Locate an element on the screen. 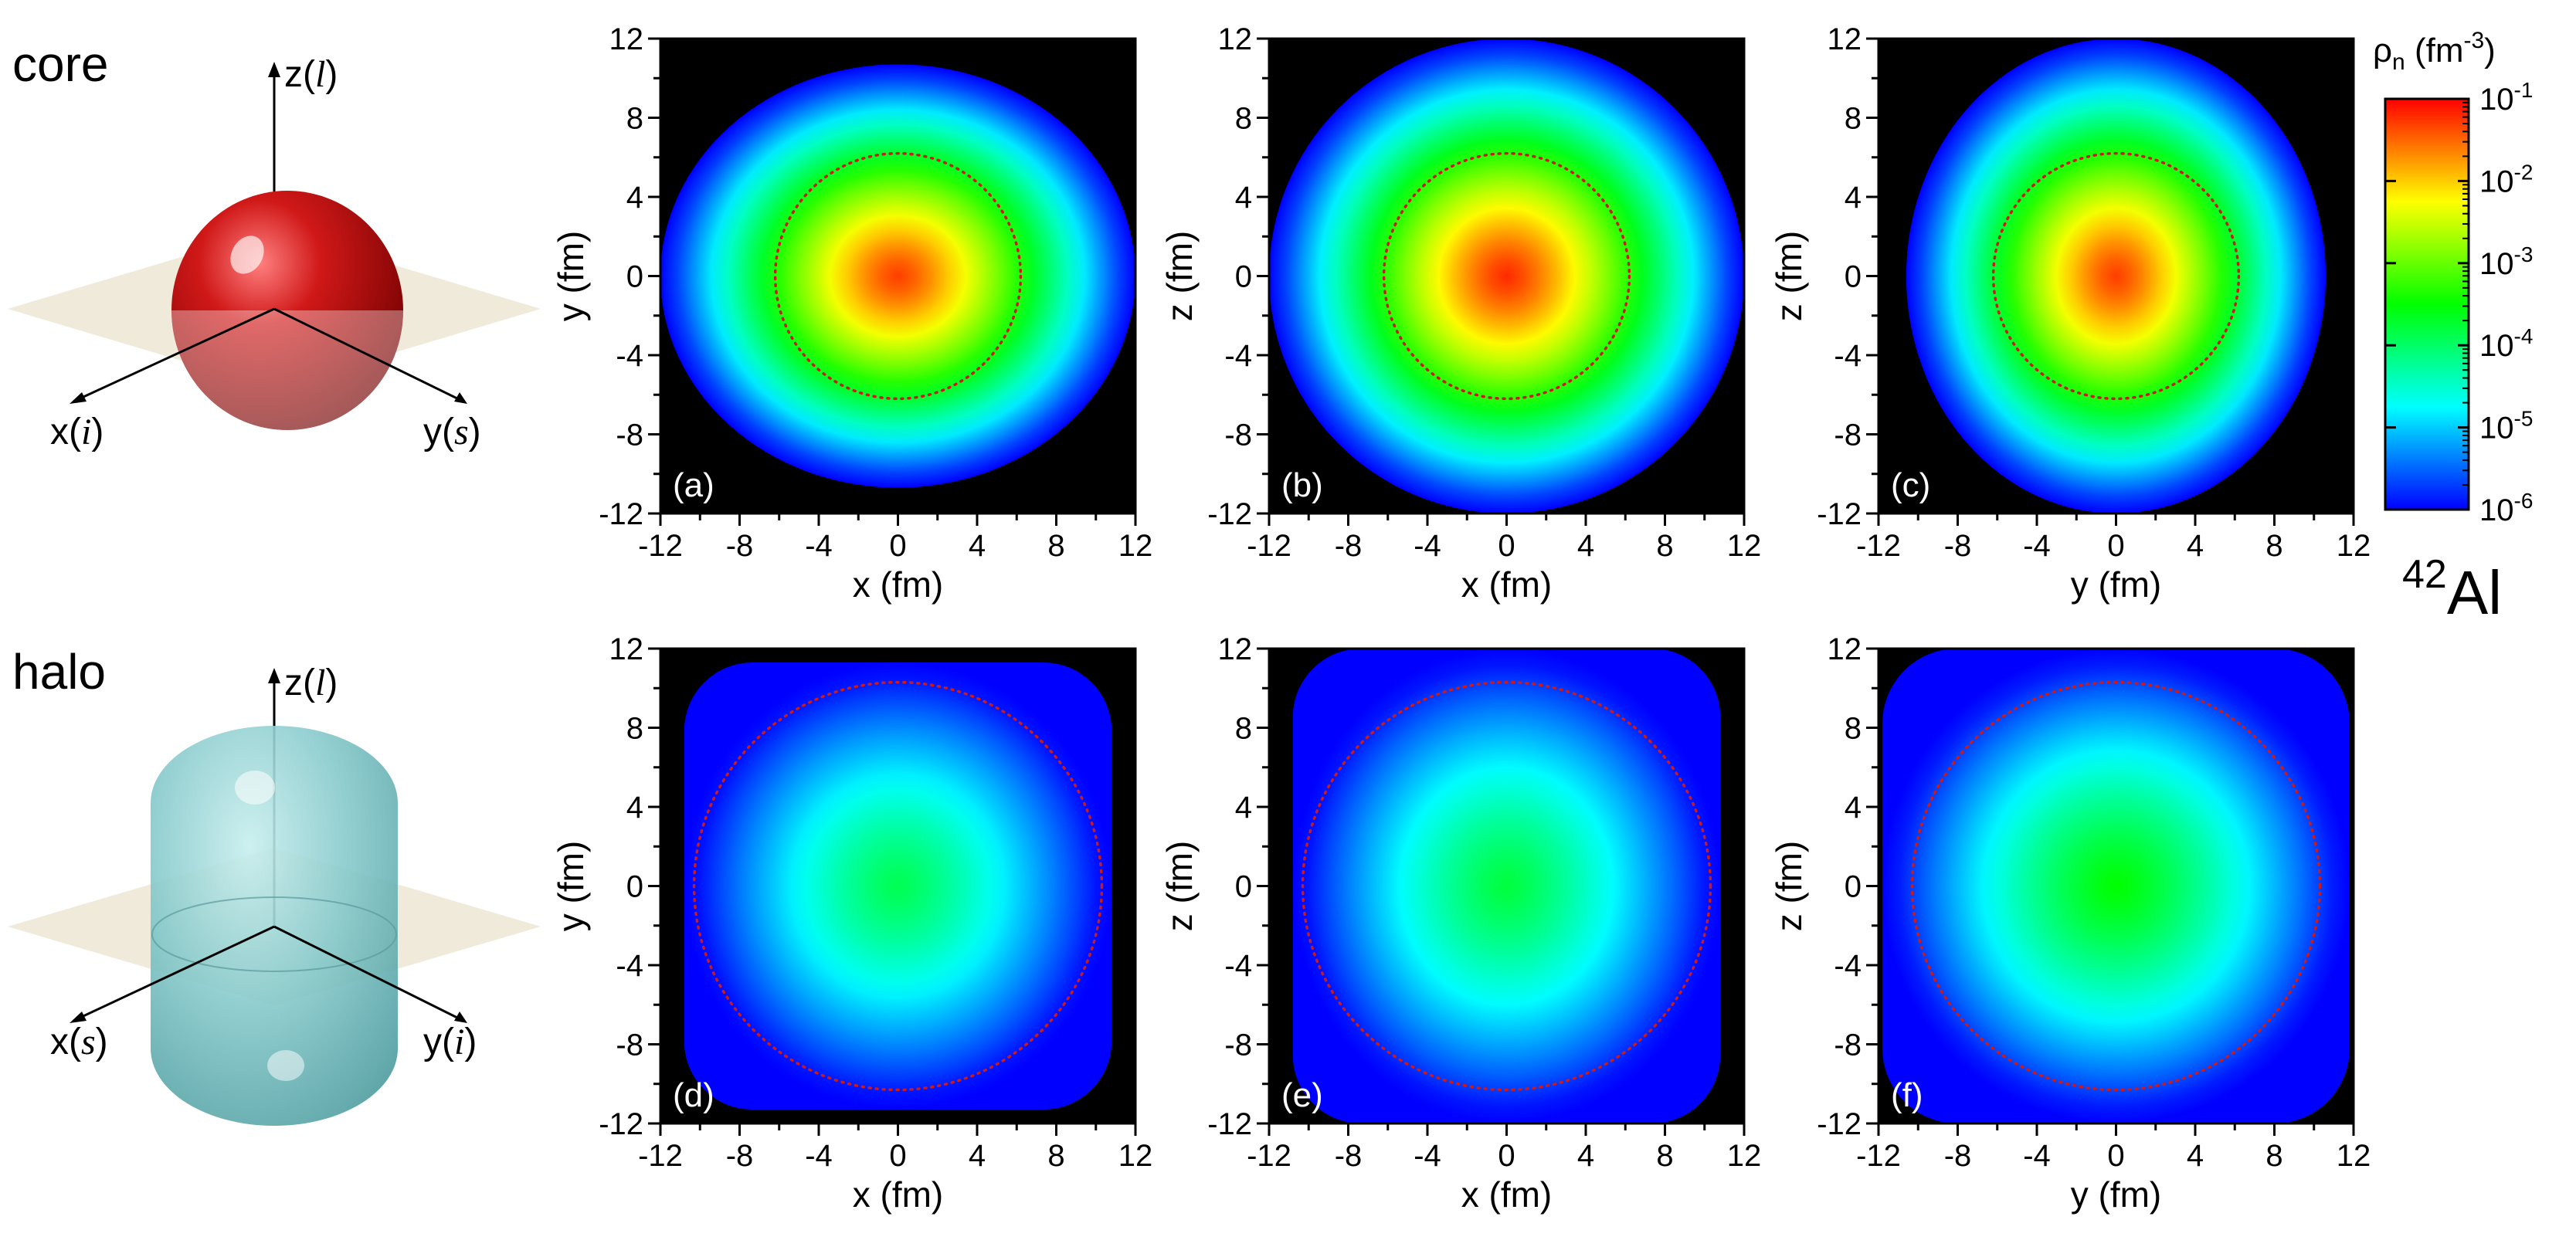  colorbar-tick-label: 10⁻⁵ is located at coordinates (2506, 426).